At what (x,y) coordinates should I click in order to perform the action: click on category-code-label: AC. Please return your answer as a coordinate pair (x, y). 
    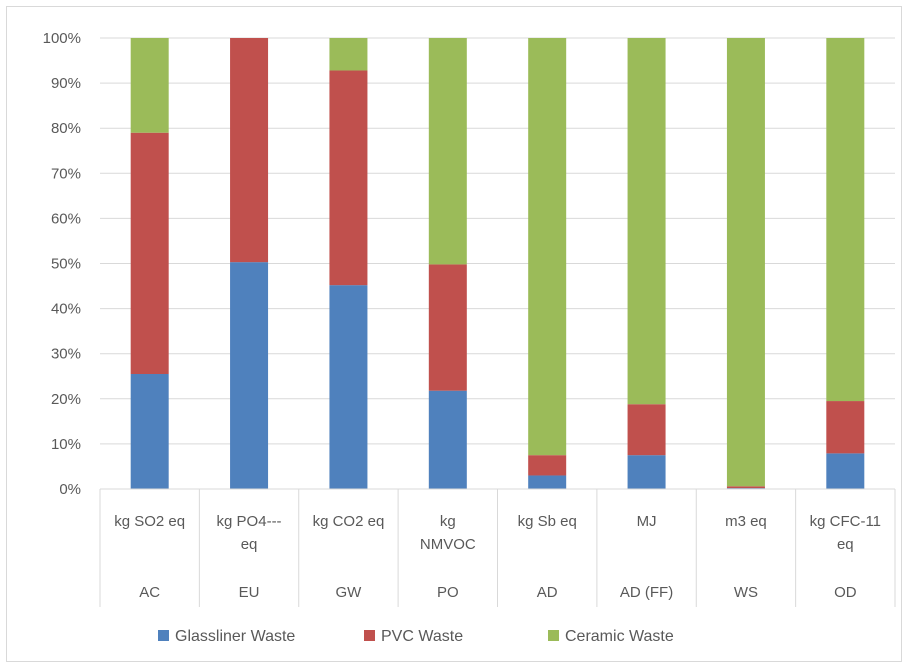
    Looking at the image, I should click on (149, 592).